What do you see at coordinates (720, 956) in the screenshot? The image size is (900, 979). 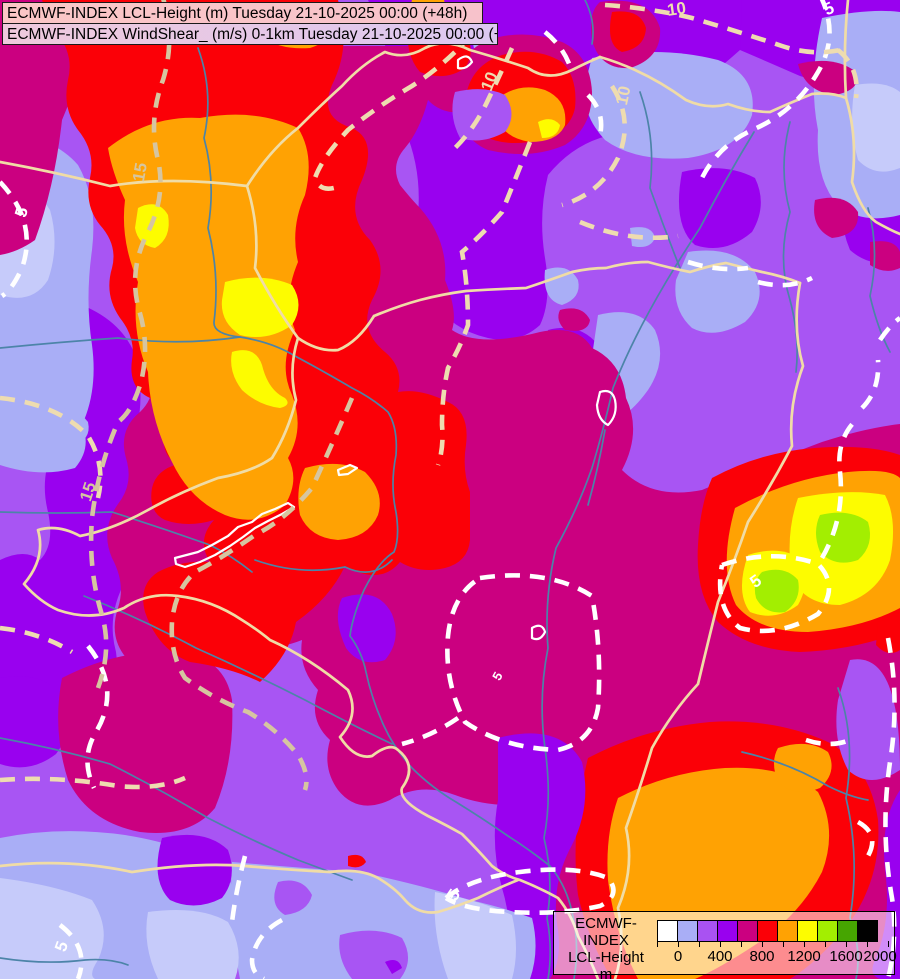 I see `legend-tick-label: 400` at bounding box center [720, 956].